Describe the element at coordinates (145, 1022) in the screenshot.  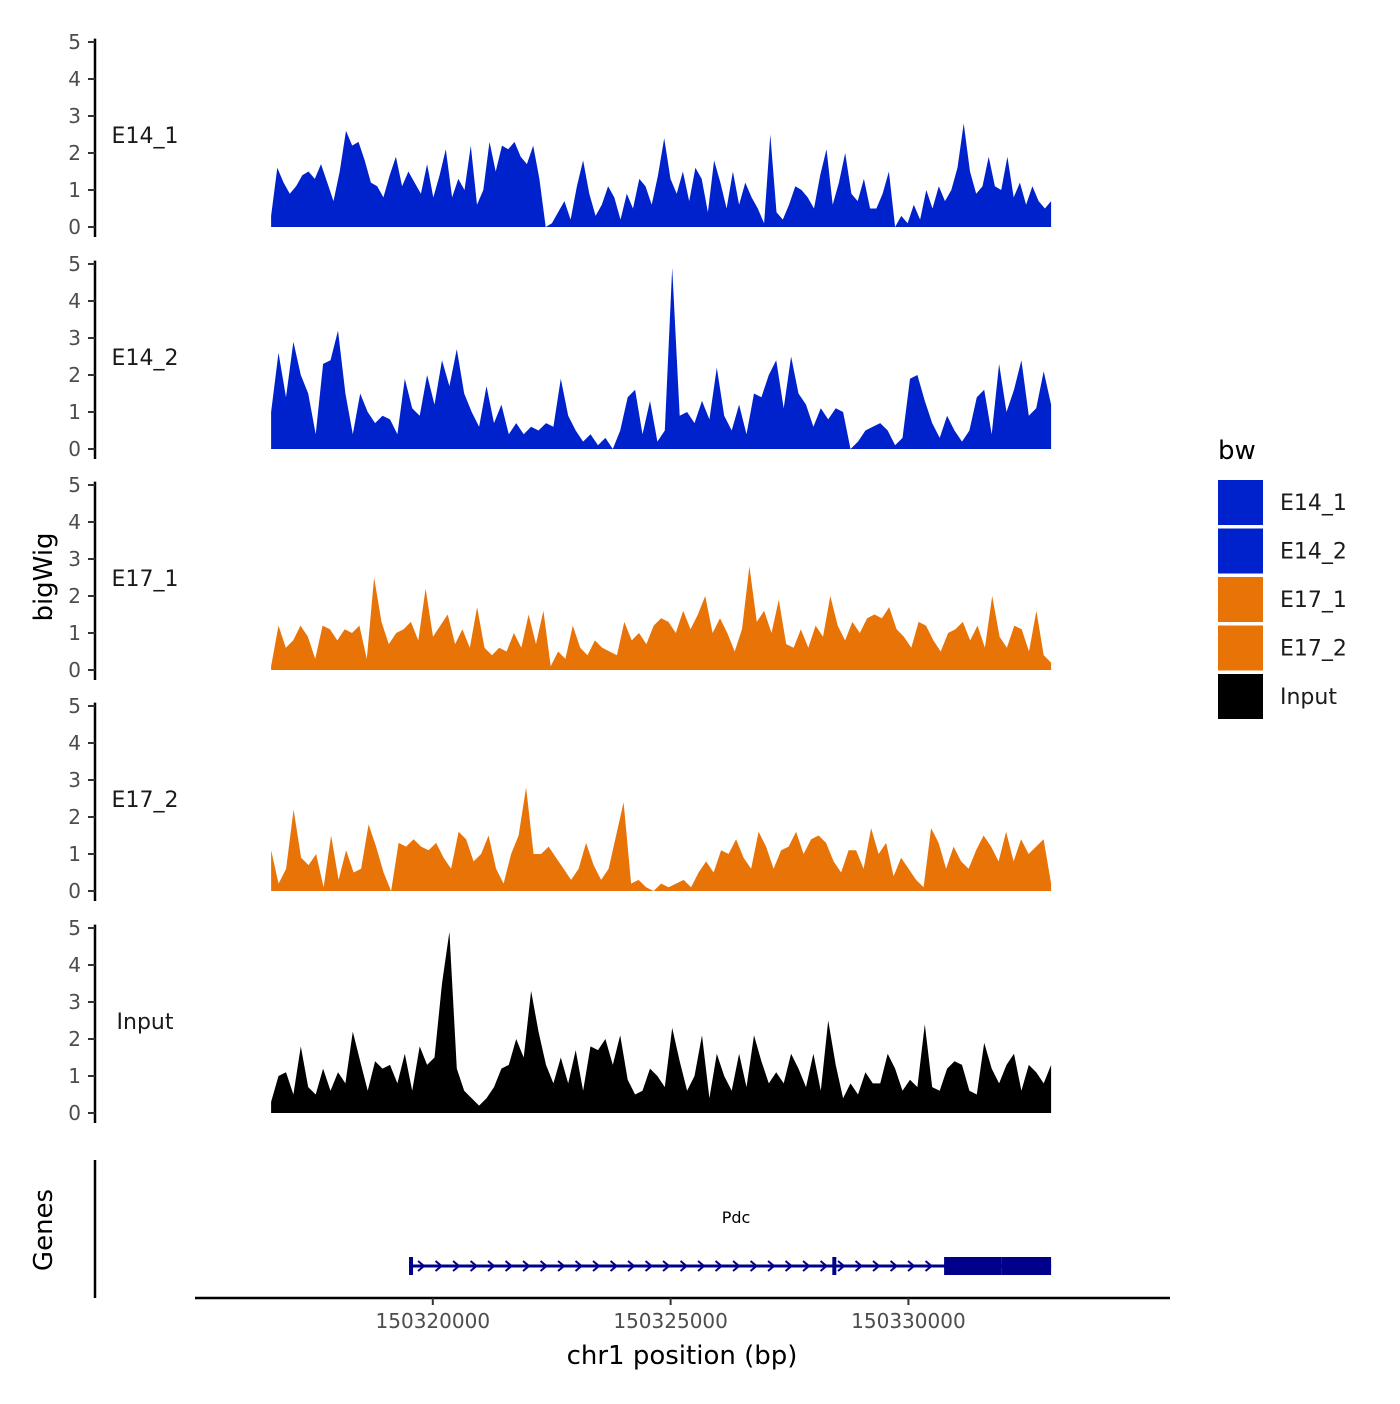
I see `track-label: Input` at that location.